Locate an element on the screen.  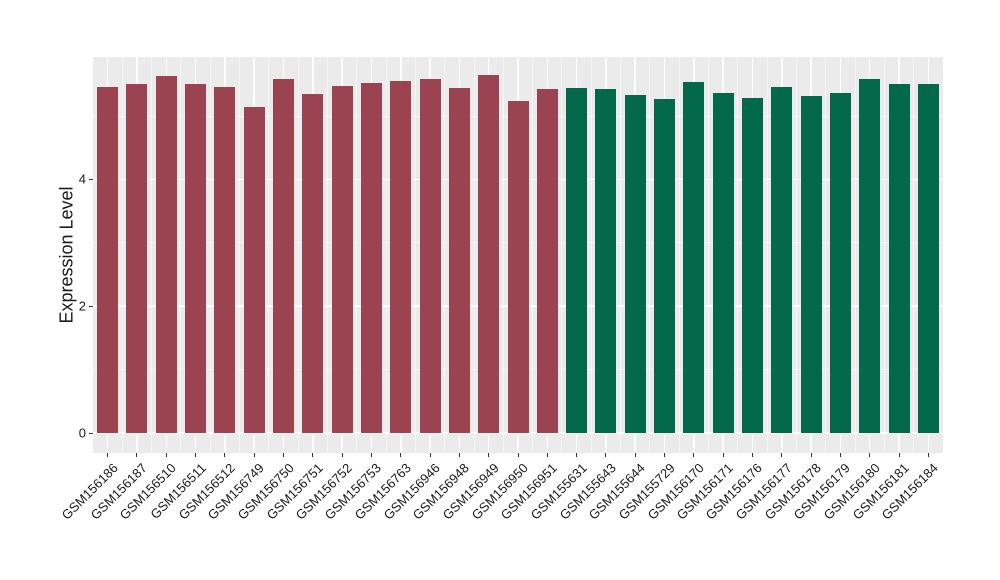
bar-GSM156180 is located at coordinates (870, 255).